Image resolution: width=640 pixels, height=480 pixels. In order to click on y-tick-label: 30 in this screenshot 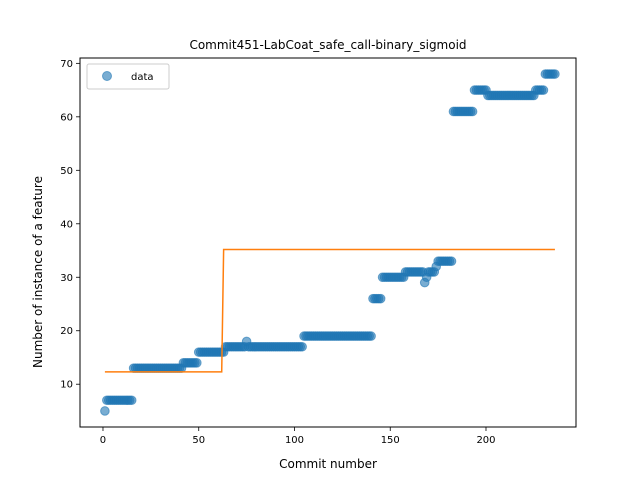, I will do `click(66, 278)`.